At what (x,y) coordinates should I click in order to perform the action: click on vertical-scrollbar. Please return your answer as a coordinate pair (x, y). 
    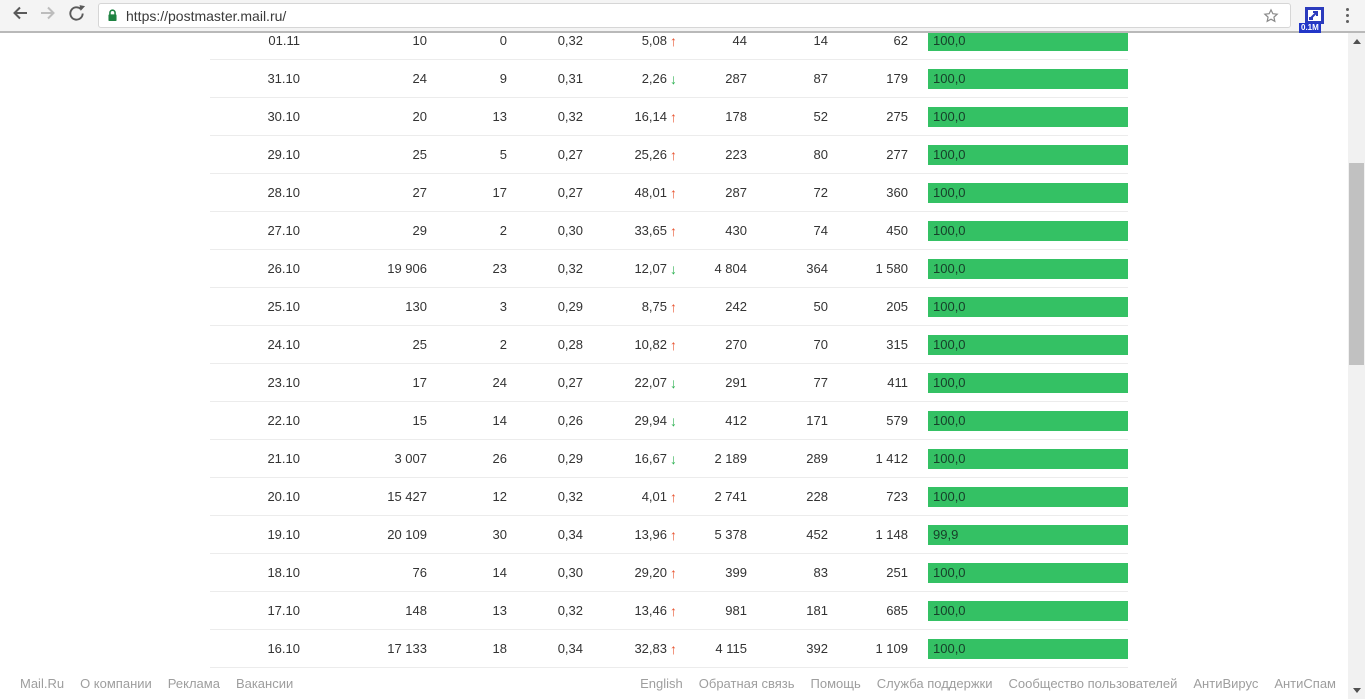
    Looking at the image, I should click on (1356, 366).